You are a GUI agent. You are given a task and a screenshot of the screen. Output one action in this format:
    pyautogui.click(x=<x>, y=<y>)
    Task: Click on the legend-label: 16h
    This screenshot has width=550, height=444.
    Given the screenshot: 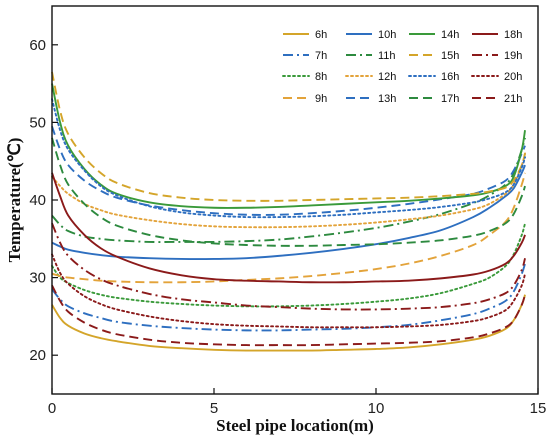 What is the action you would take?
    pyautogui.click(x=450, y=77)
    